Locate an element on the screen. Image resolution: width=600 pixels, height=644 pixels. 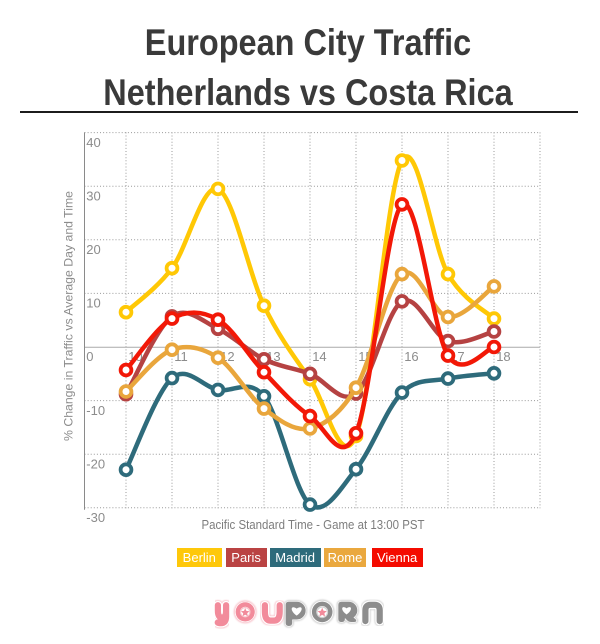
svg-text: 20 is located at coordinates (93, 249).